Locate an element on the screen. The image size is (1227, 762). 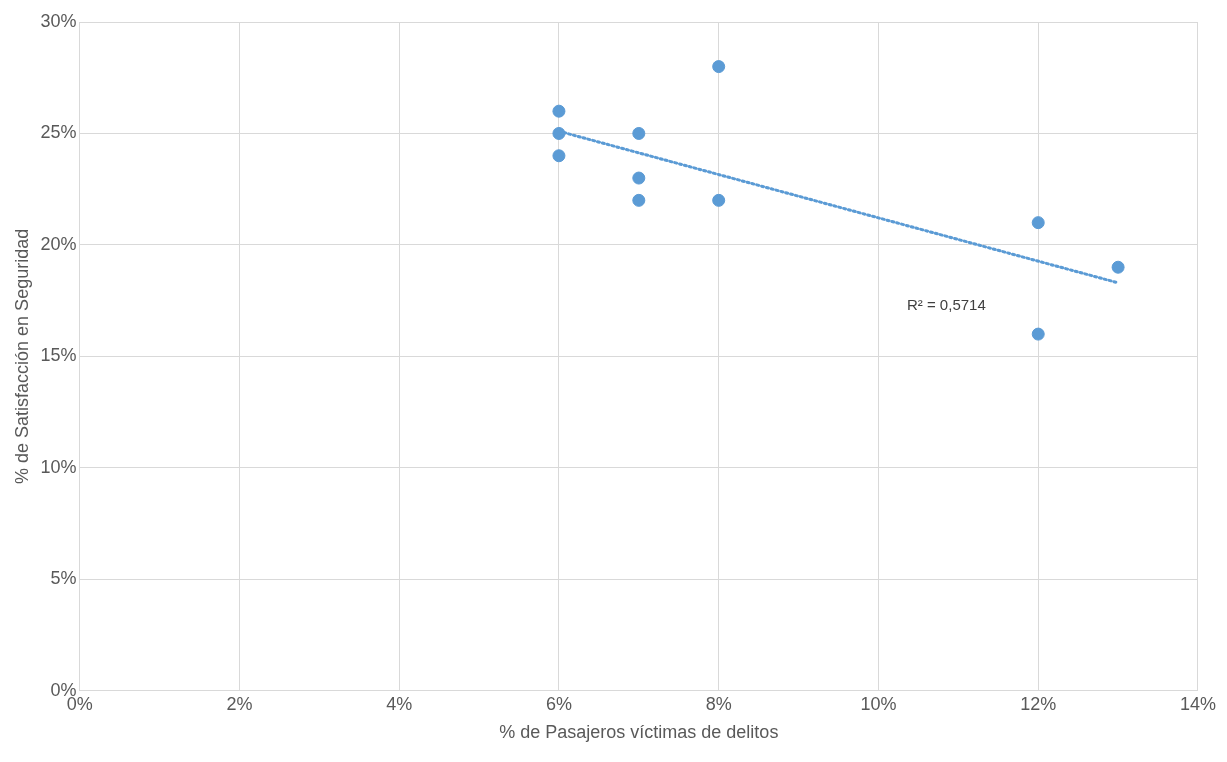
x-tick-label: 6% is located at coordinates (558, 703).